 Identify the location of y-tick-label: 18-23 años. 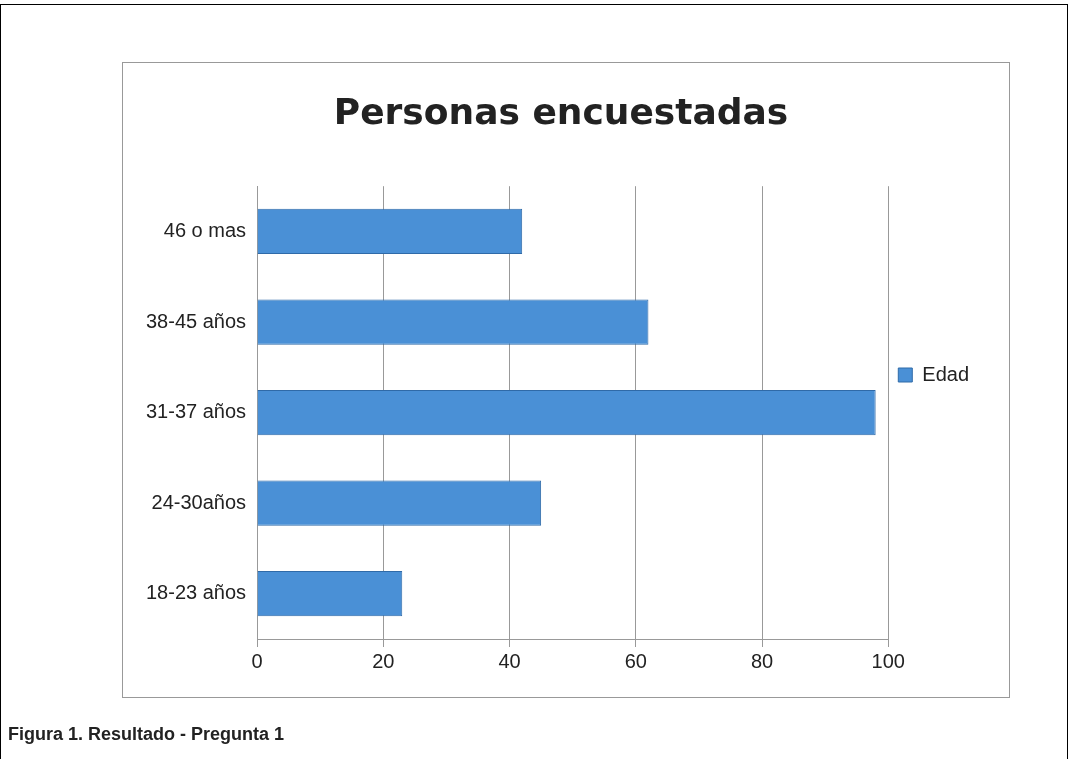
(196, 592).